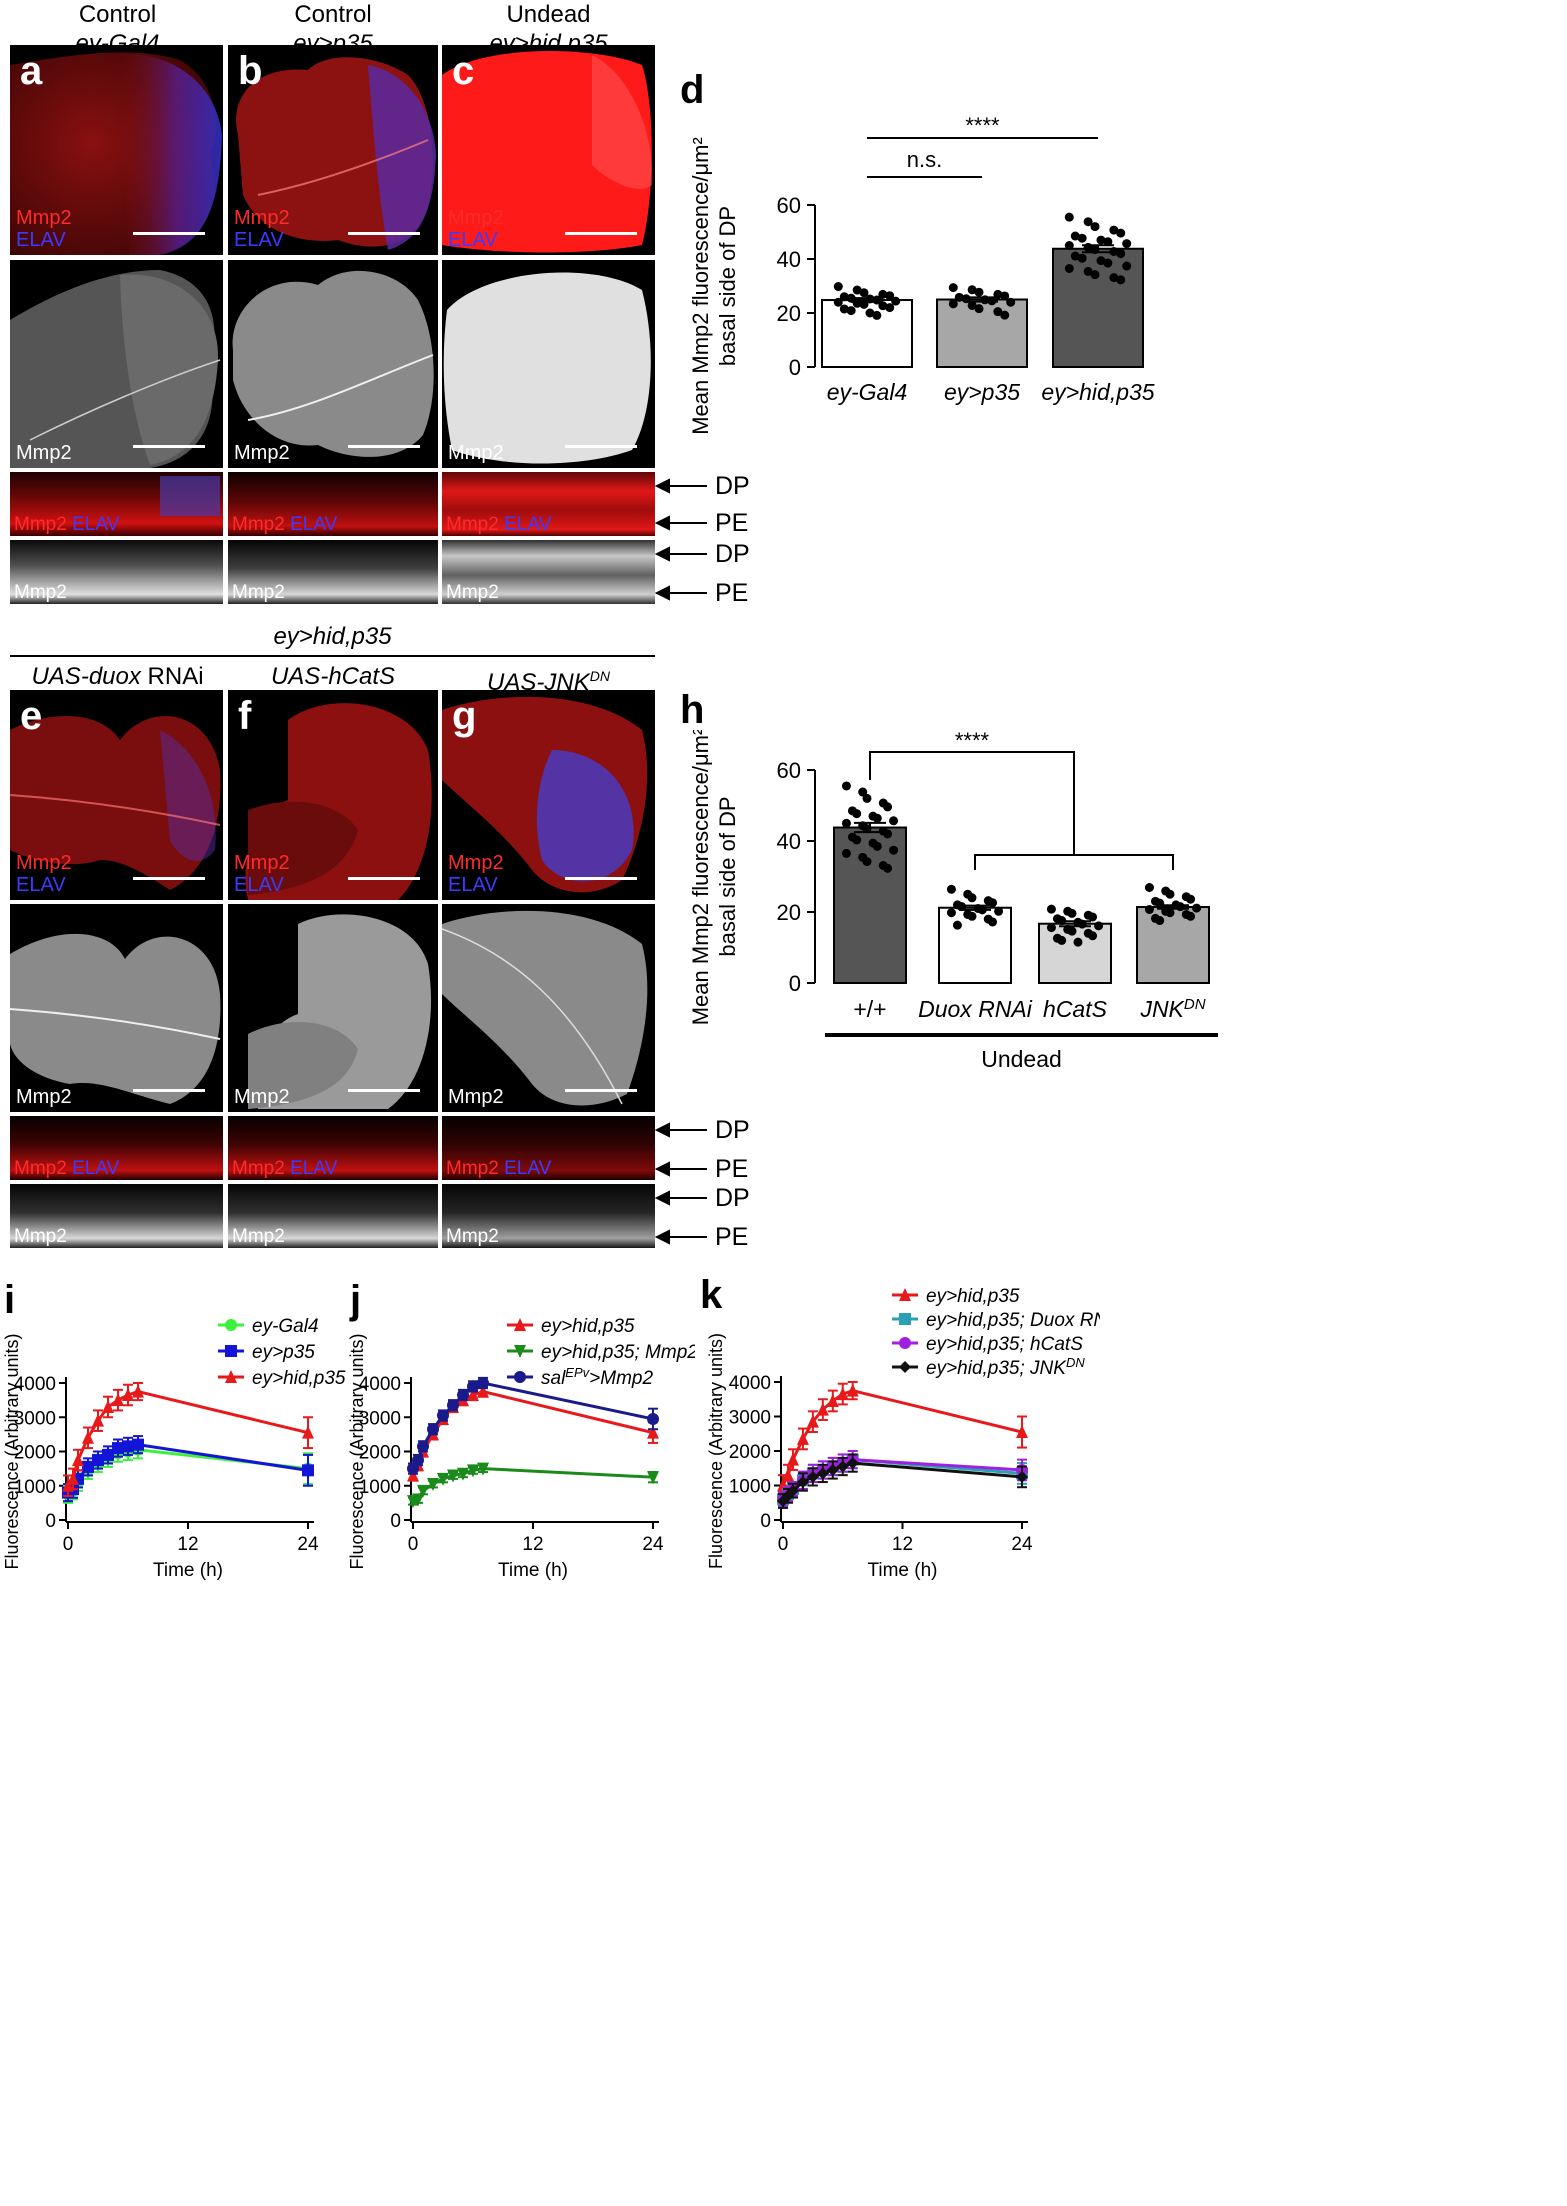  I want to click on panel-letter-a: a, so click(31, 71).